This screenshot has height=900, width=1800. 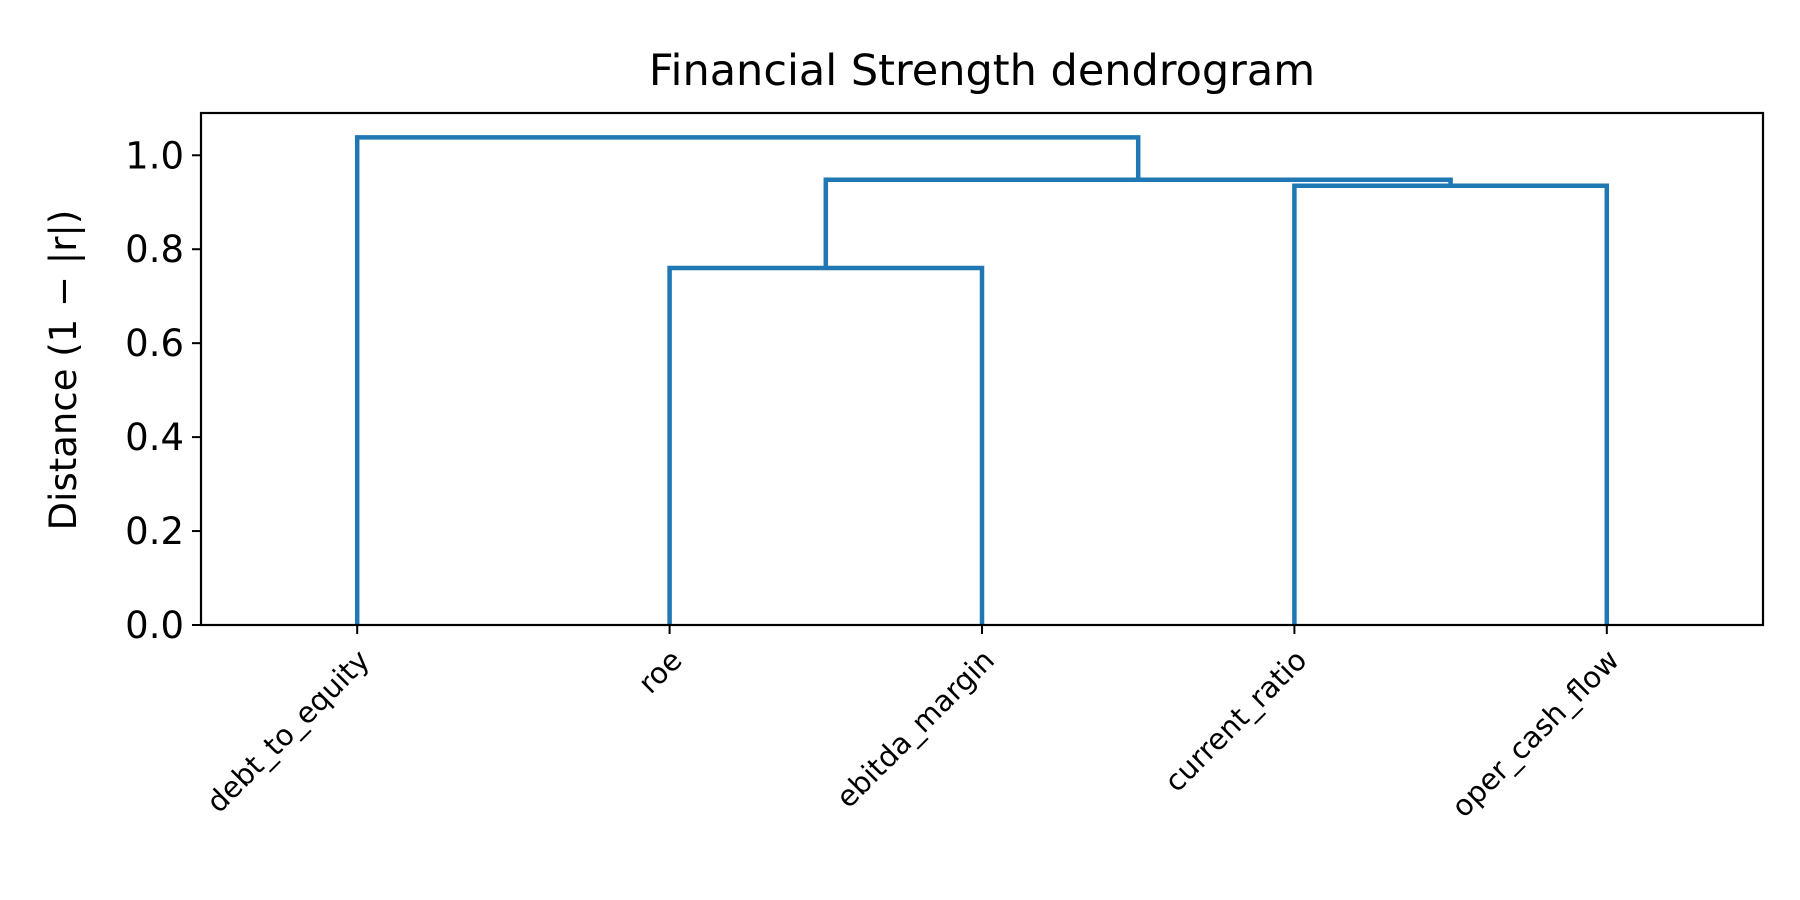 What do you see at coordinates (982, 71) in the screenshot?
I see `chart-title: Financial Strength dendrogram` at bounding box center [982, 71].